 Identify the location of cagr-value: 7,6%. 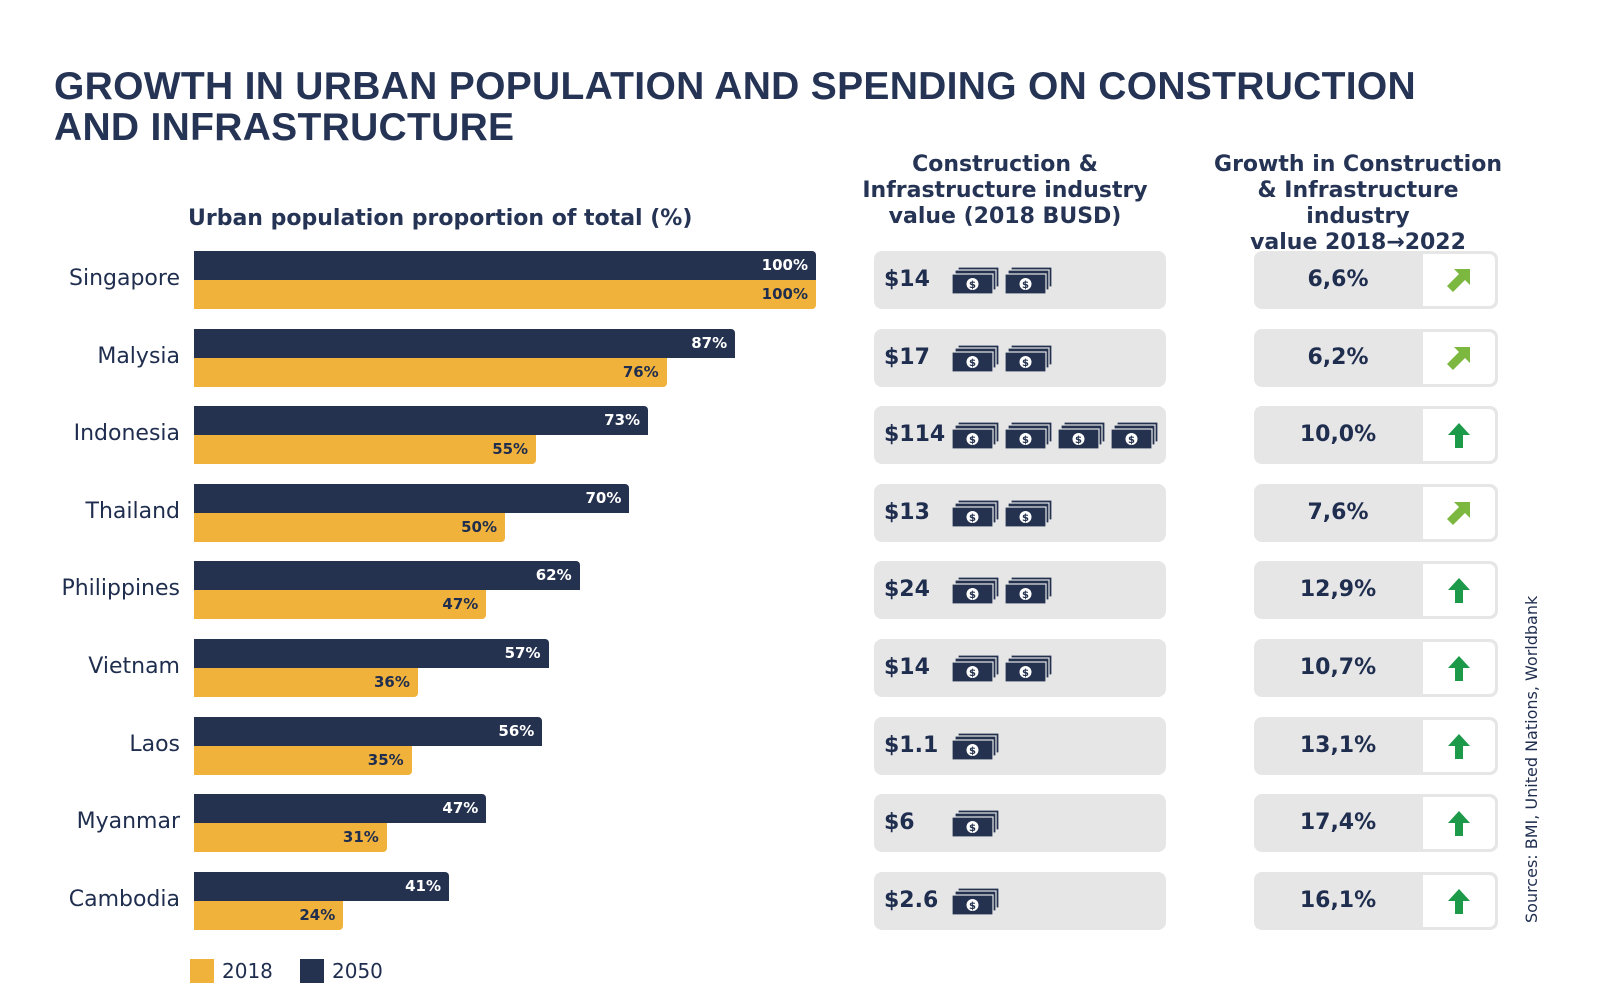
(1338, 512).